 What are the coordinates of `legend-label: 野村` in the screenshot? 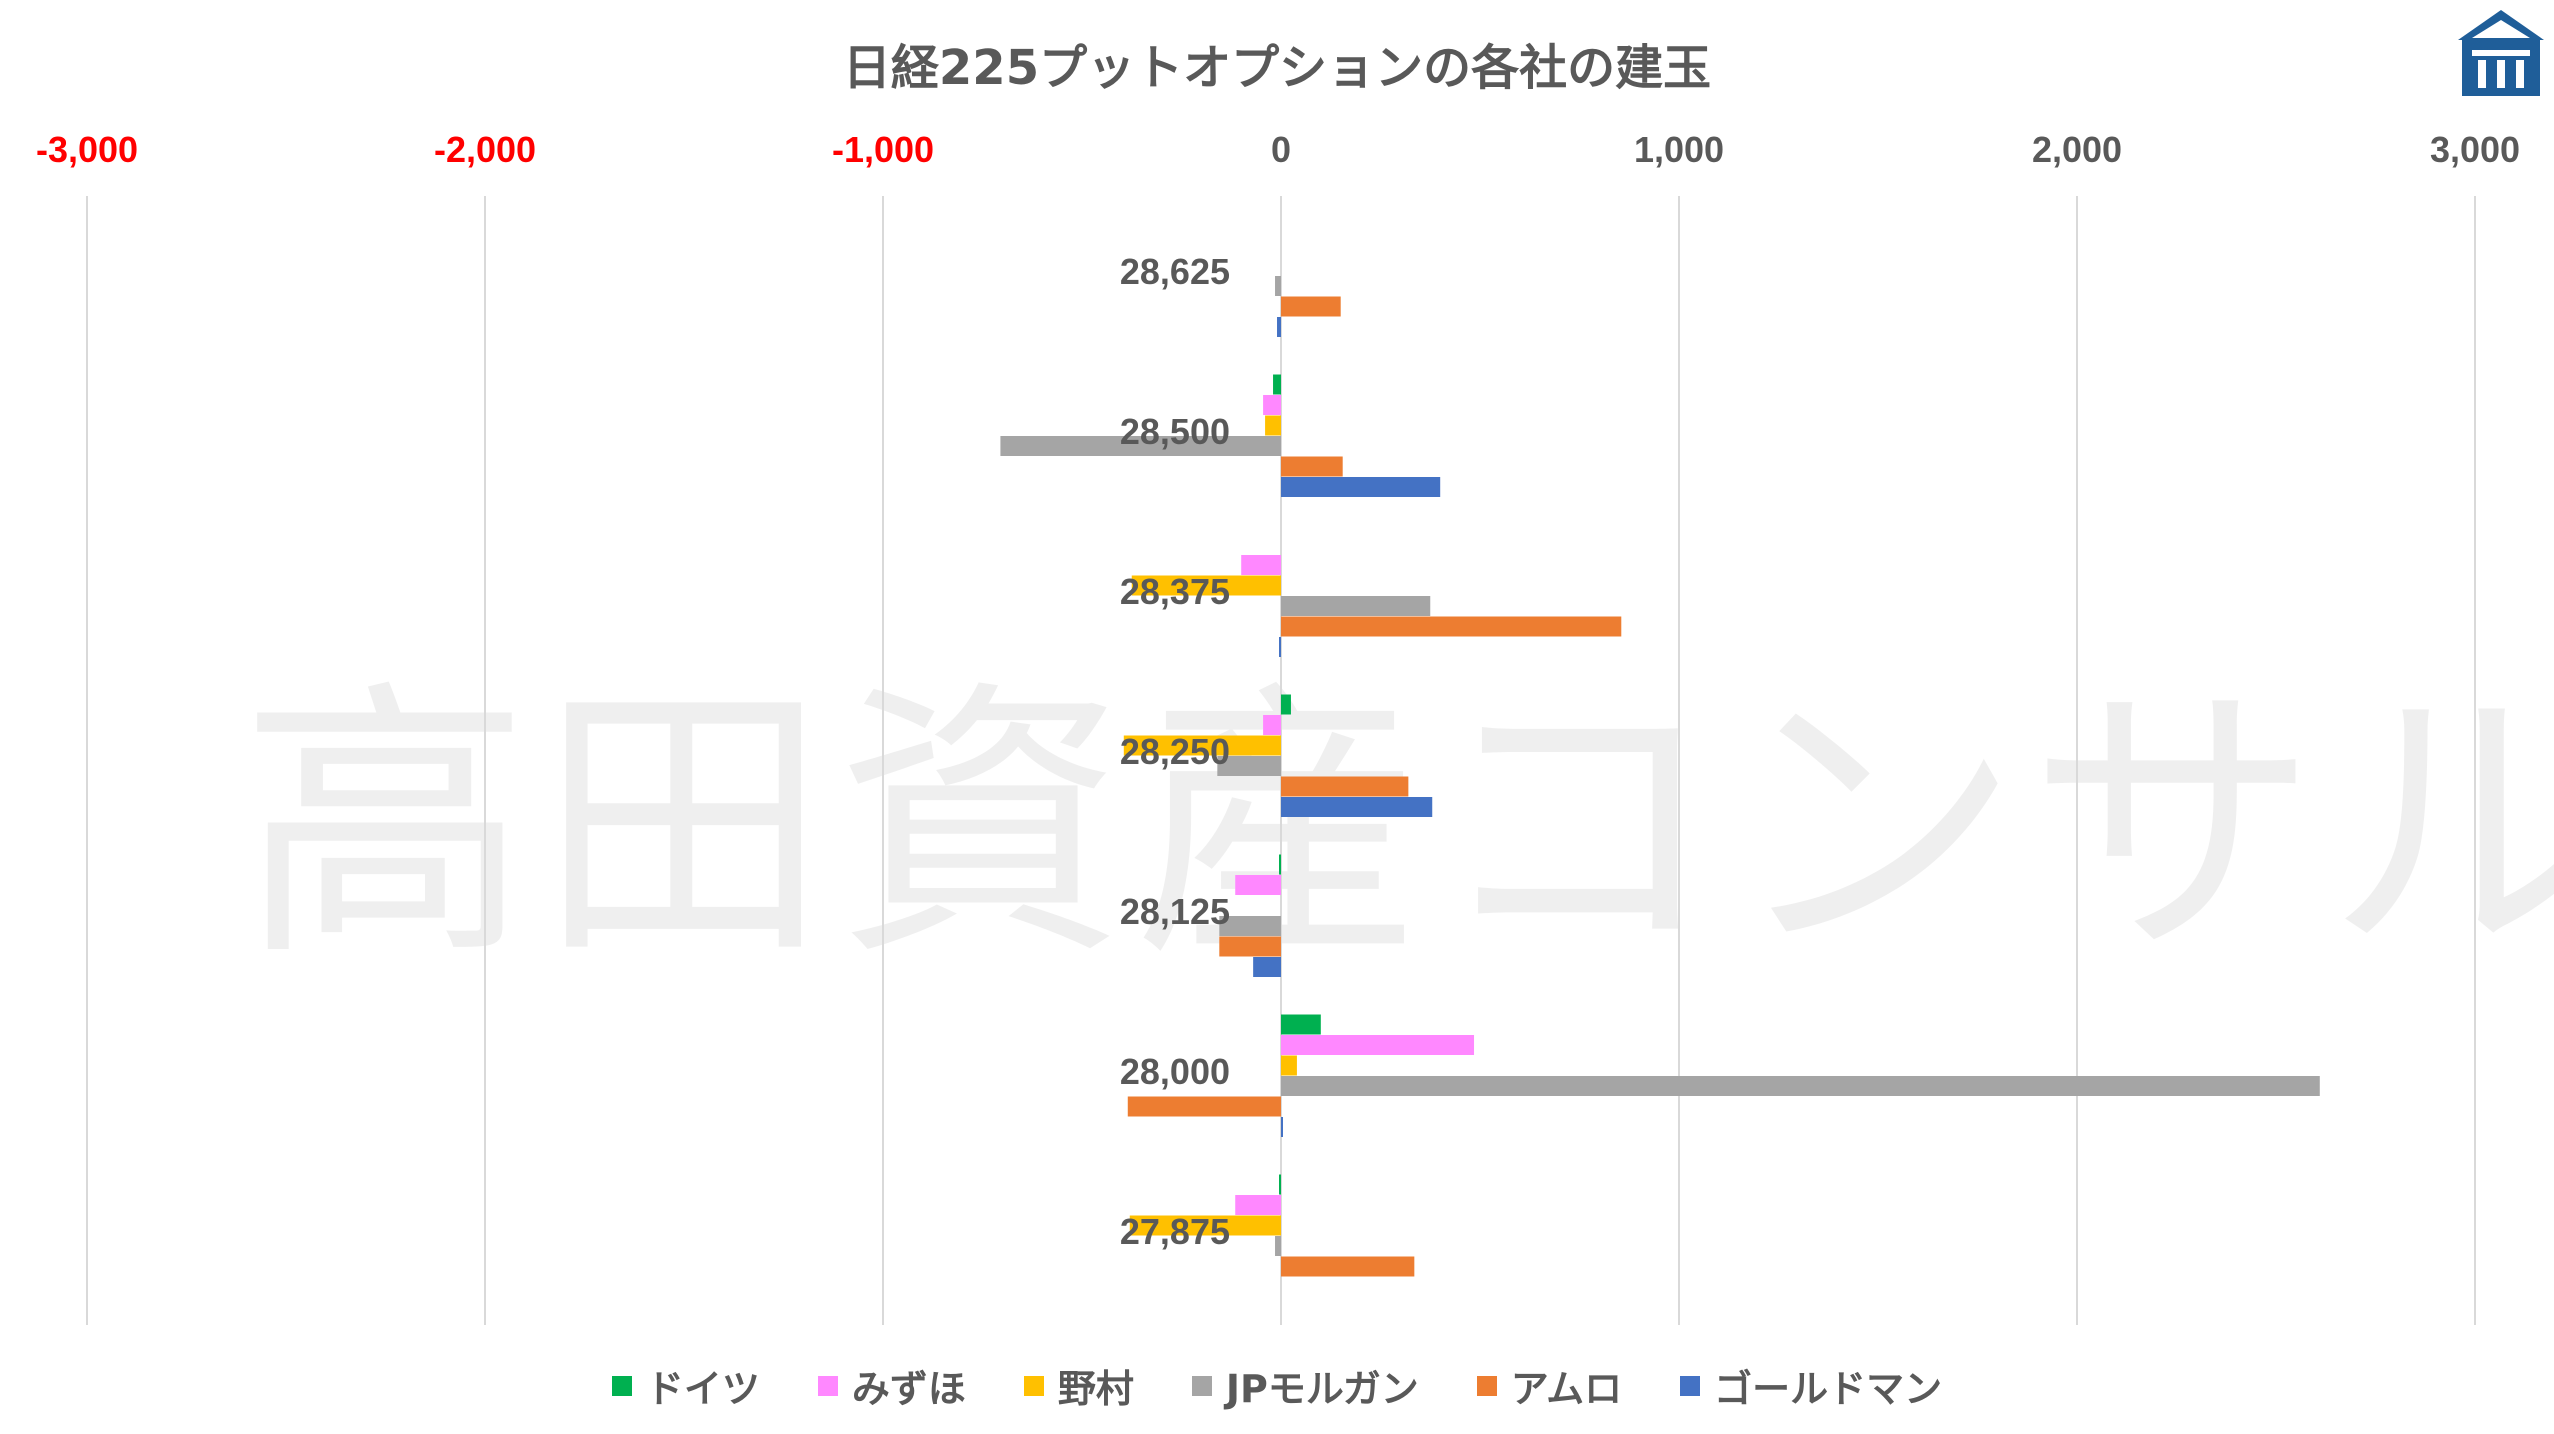 It's located at (1095, 1389).